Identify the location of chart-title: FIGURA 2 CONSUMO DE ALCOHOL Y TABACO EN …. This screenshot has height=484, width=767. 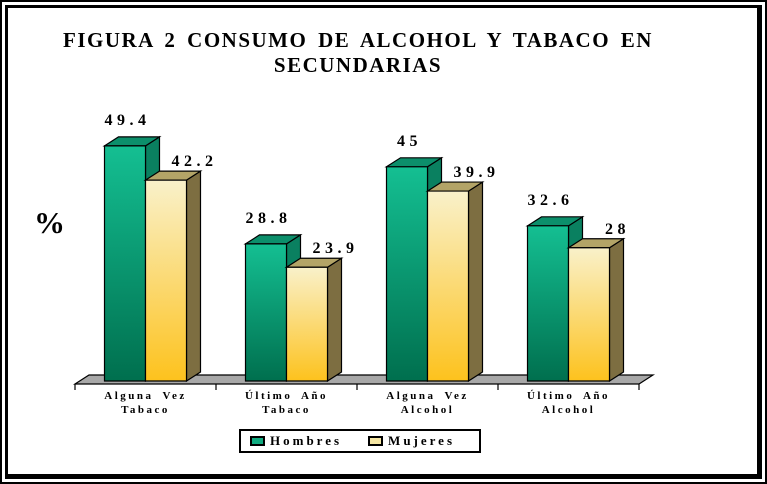
(358, 52).